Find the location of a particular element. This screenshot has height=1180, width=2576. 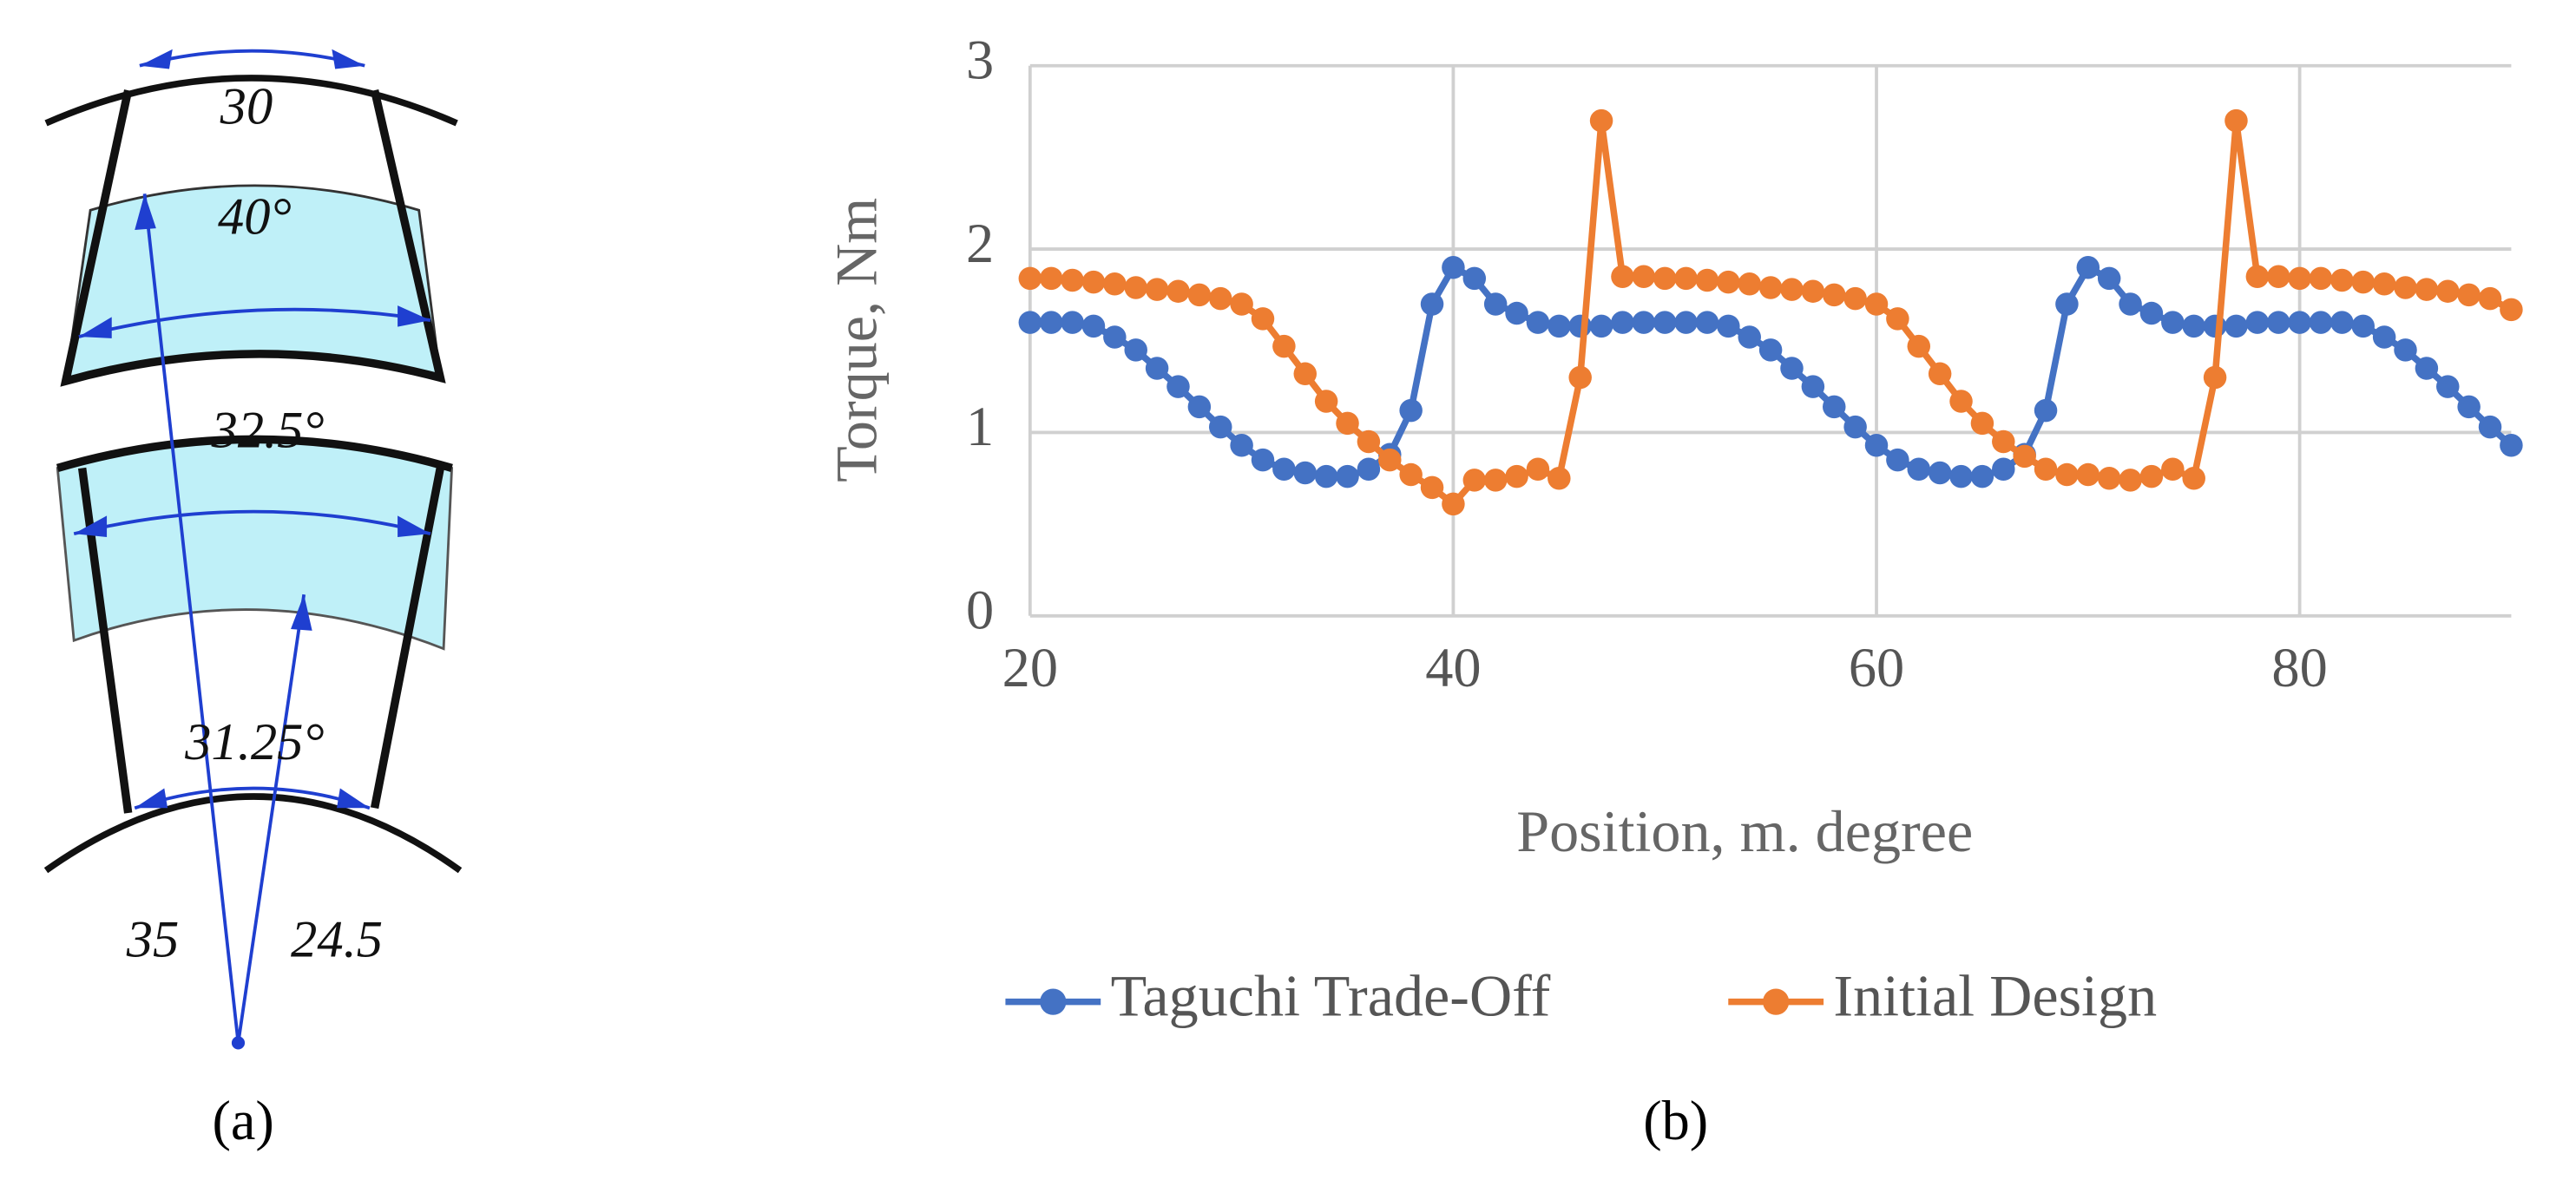

x-tick-label: 40 is located at coordinates (1453, 667).